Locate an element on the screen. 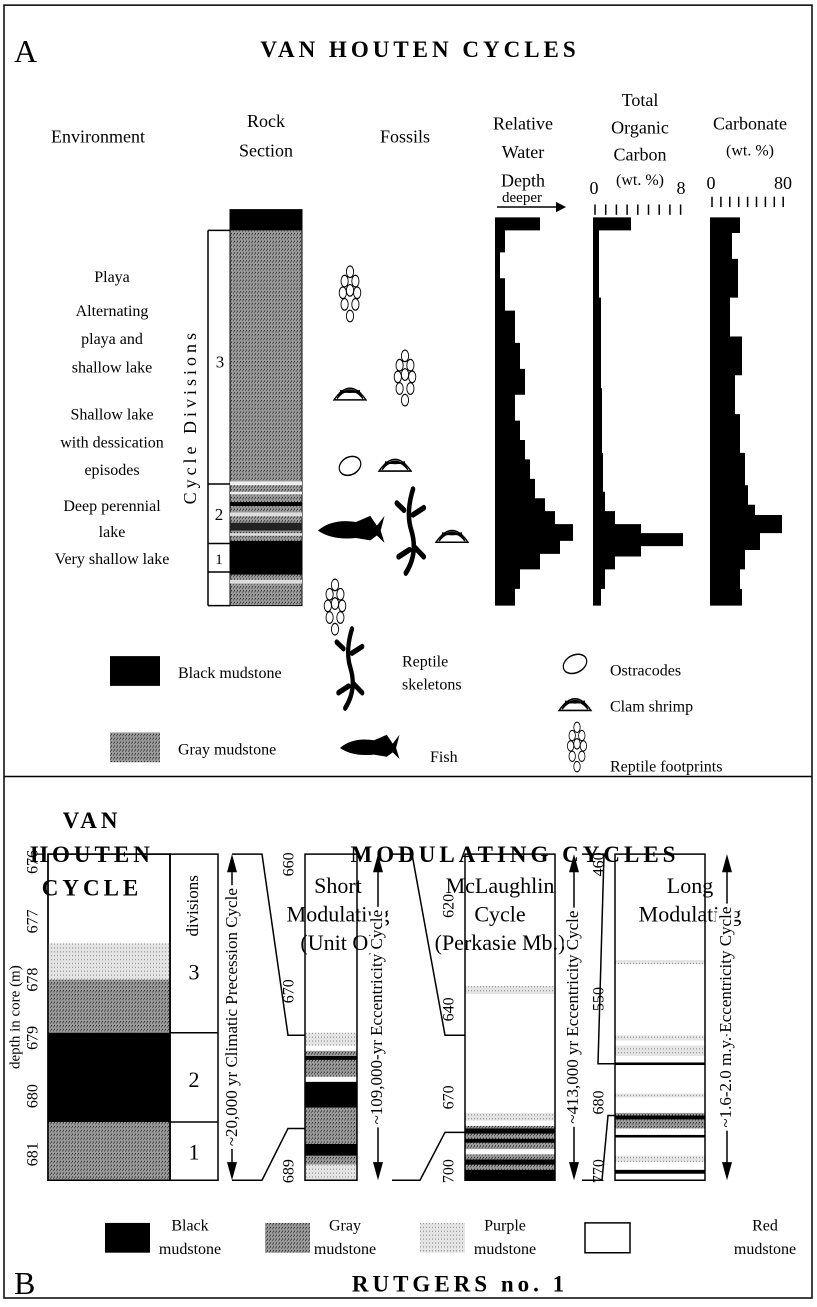  legend-label: Black mudstone is located at coordinates (230, 673).